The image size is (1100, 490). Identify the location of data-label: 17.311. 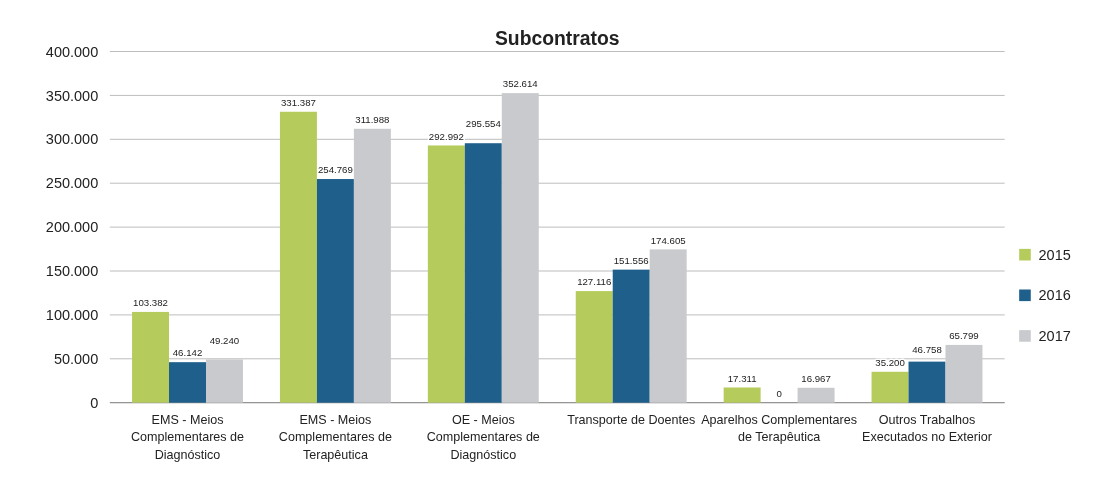
(742, 378).